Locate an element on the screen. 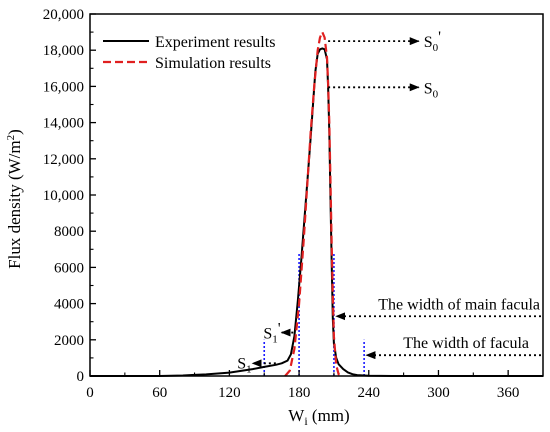 The height and width of the screenshot is (432, 550). annotation-s1: S1 is located at coordinates (244, 365).